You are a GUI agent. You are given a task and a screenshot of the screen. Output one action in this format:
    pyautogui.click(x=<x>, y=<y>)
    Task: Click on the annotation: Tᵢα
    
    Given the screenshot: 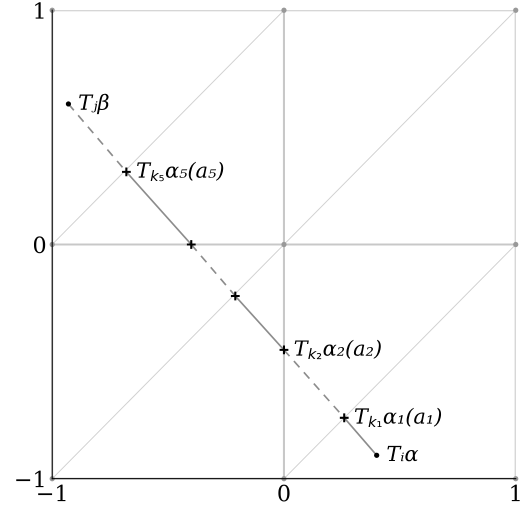 What is the action you would take?
    pyautogui.click(x=402, y=454)
    